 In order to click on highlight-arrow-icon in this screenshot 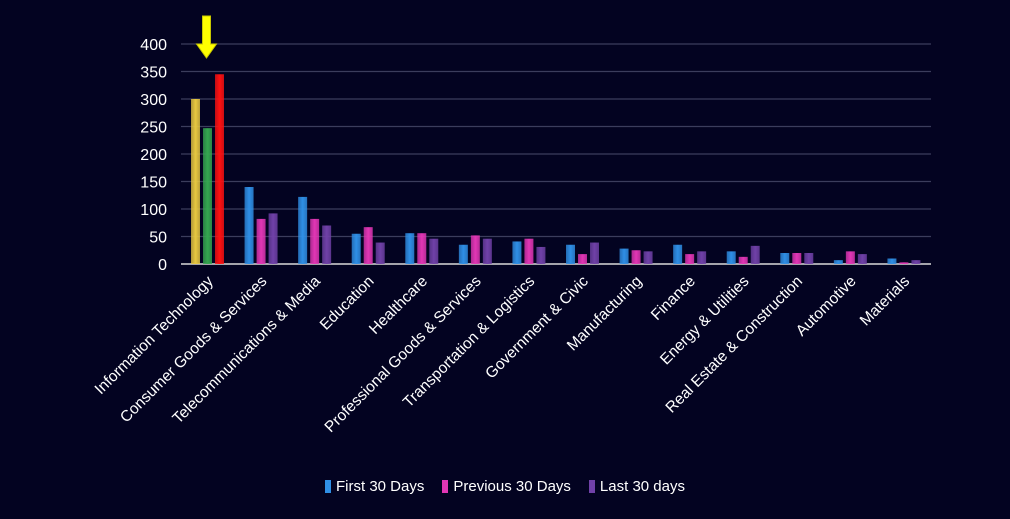, I will do `click(206, 37)`.